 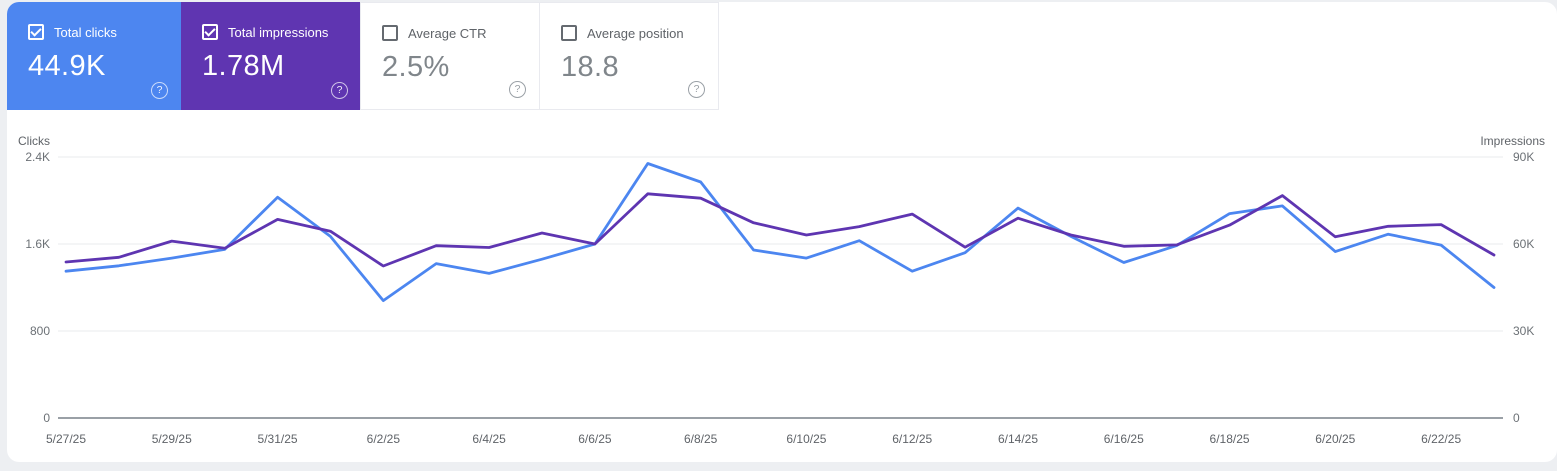 What do you see at coordinates (46, 418) in the screenshot?
I see `left-axis-tick: 0` at bounding box center [46, 418].